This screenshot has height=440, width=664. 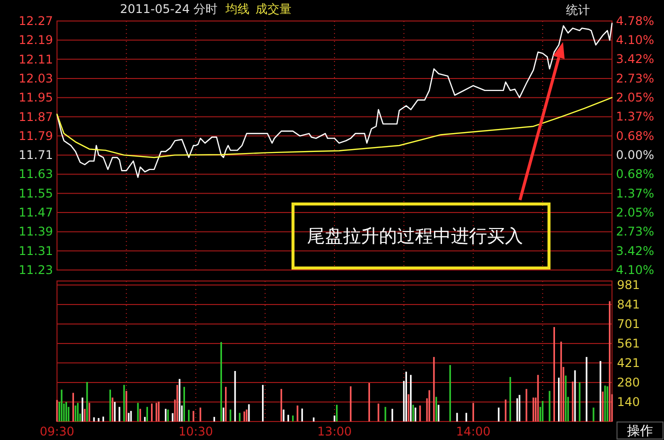 I want to click on y-tick-label: 11.79, so click(x=35, y=135).